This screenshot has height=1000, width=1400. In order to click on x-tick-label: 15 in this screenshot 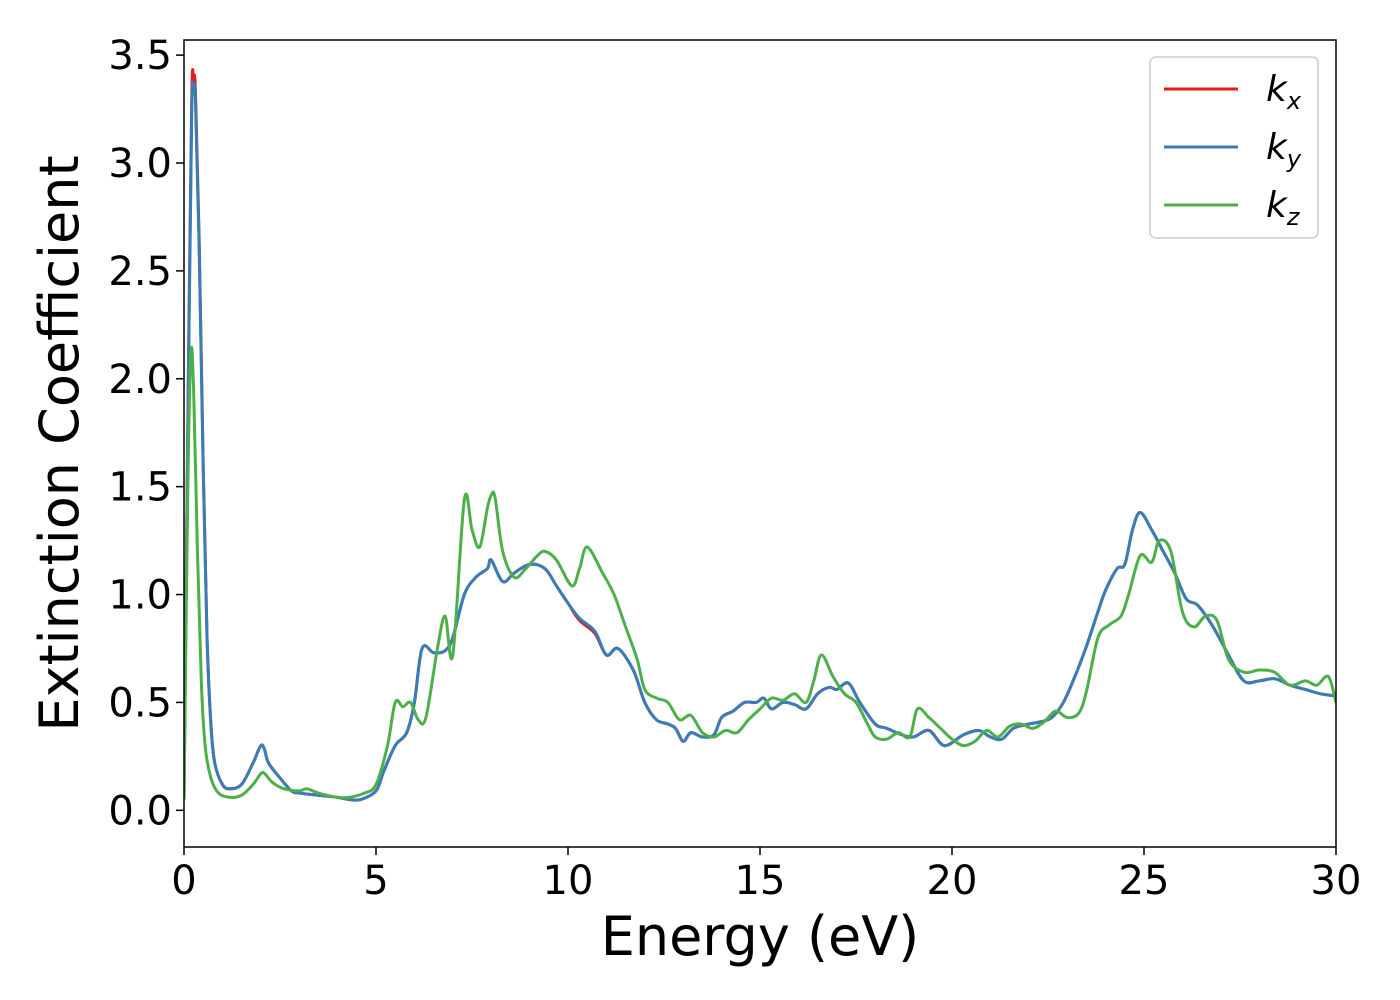, I will do `click(760, 881)`.